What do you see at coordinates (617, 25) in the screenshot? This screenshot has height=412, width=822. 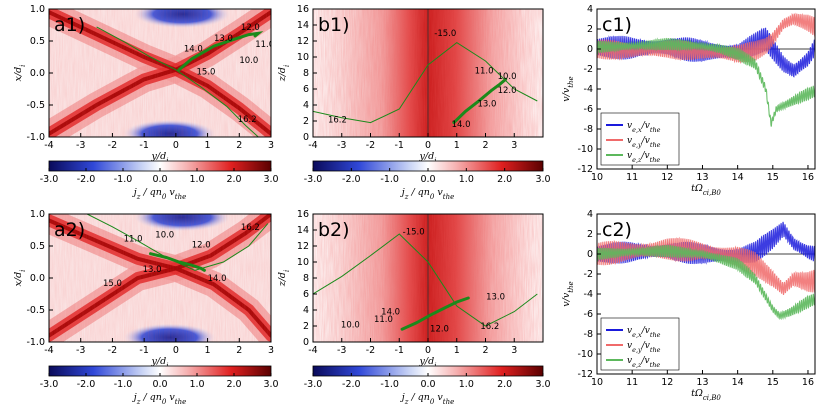 I see `panel-label: c1)` at bounding box center [617, 25].